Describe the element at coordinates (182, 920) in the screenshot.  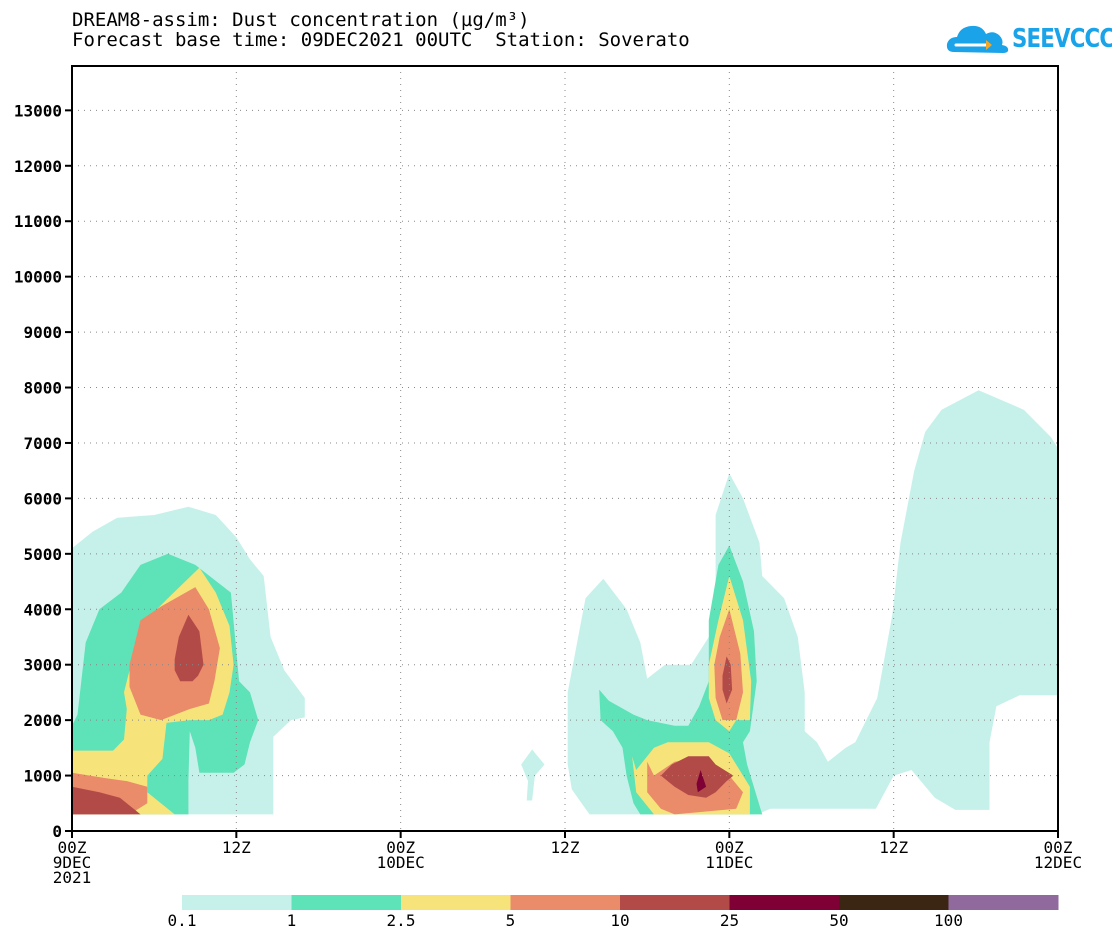
I see `legend-label-0: 0.1` at that location.